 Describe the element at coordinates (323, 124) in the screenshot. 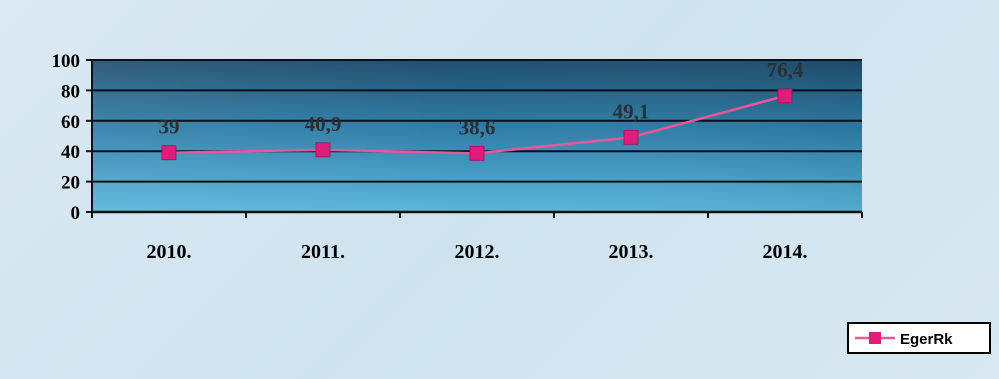

I see `data-label-2011: 40,9` at that location.